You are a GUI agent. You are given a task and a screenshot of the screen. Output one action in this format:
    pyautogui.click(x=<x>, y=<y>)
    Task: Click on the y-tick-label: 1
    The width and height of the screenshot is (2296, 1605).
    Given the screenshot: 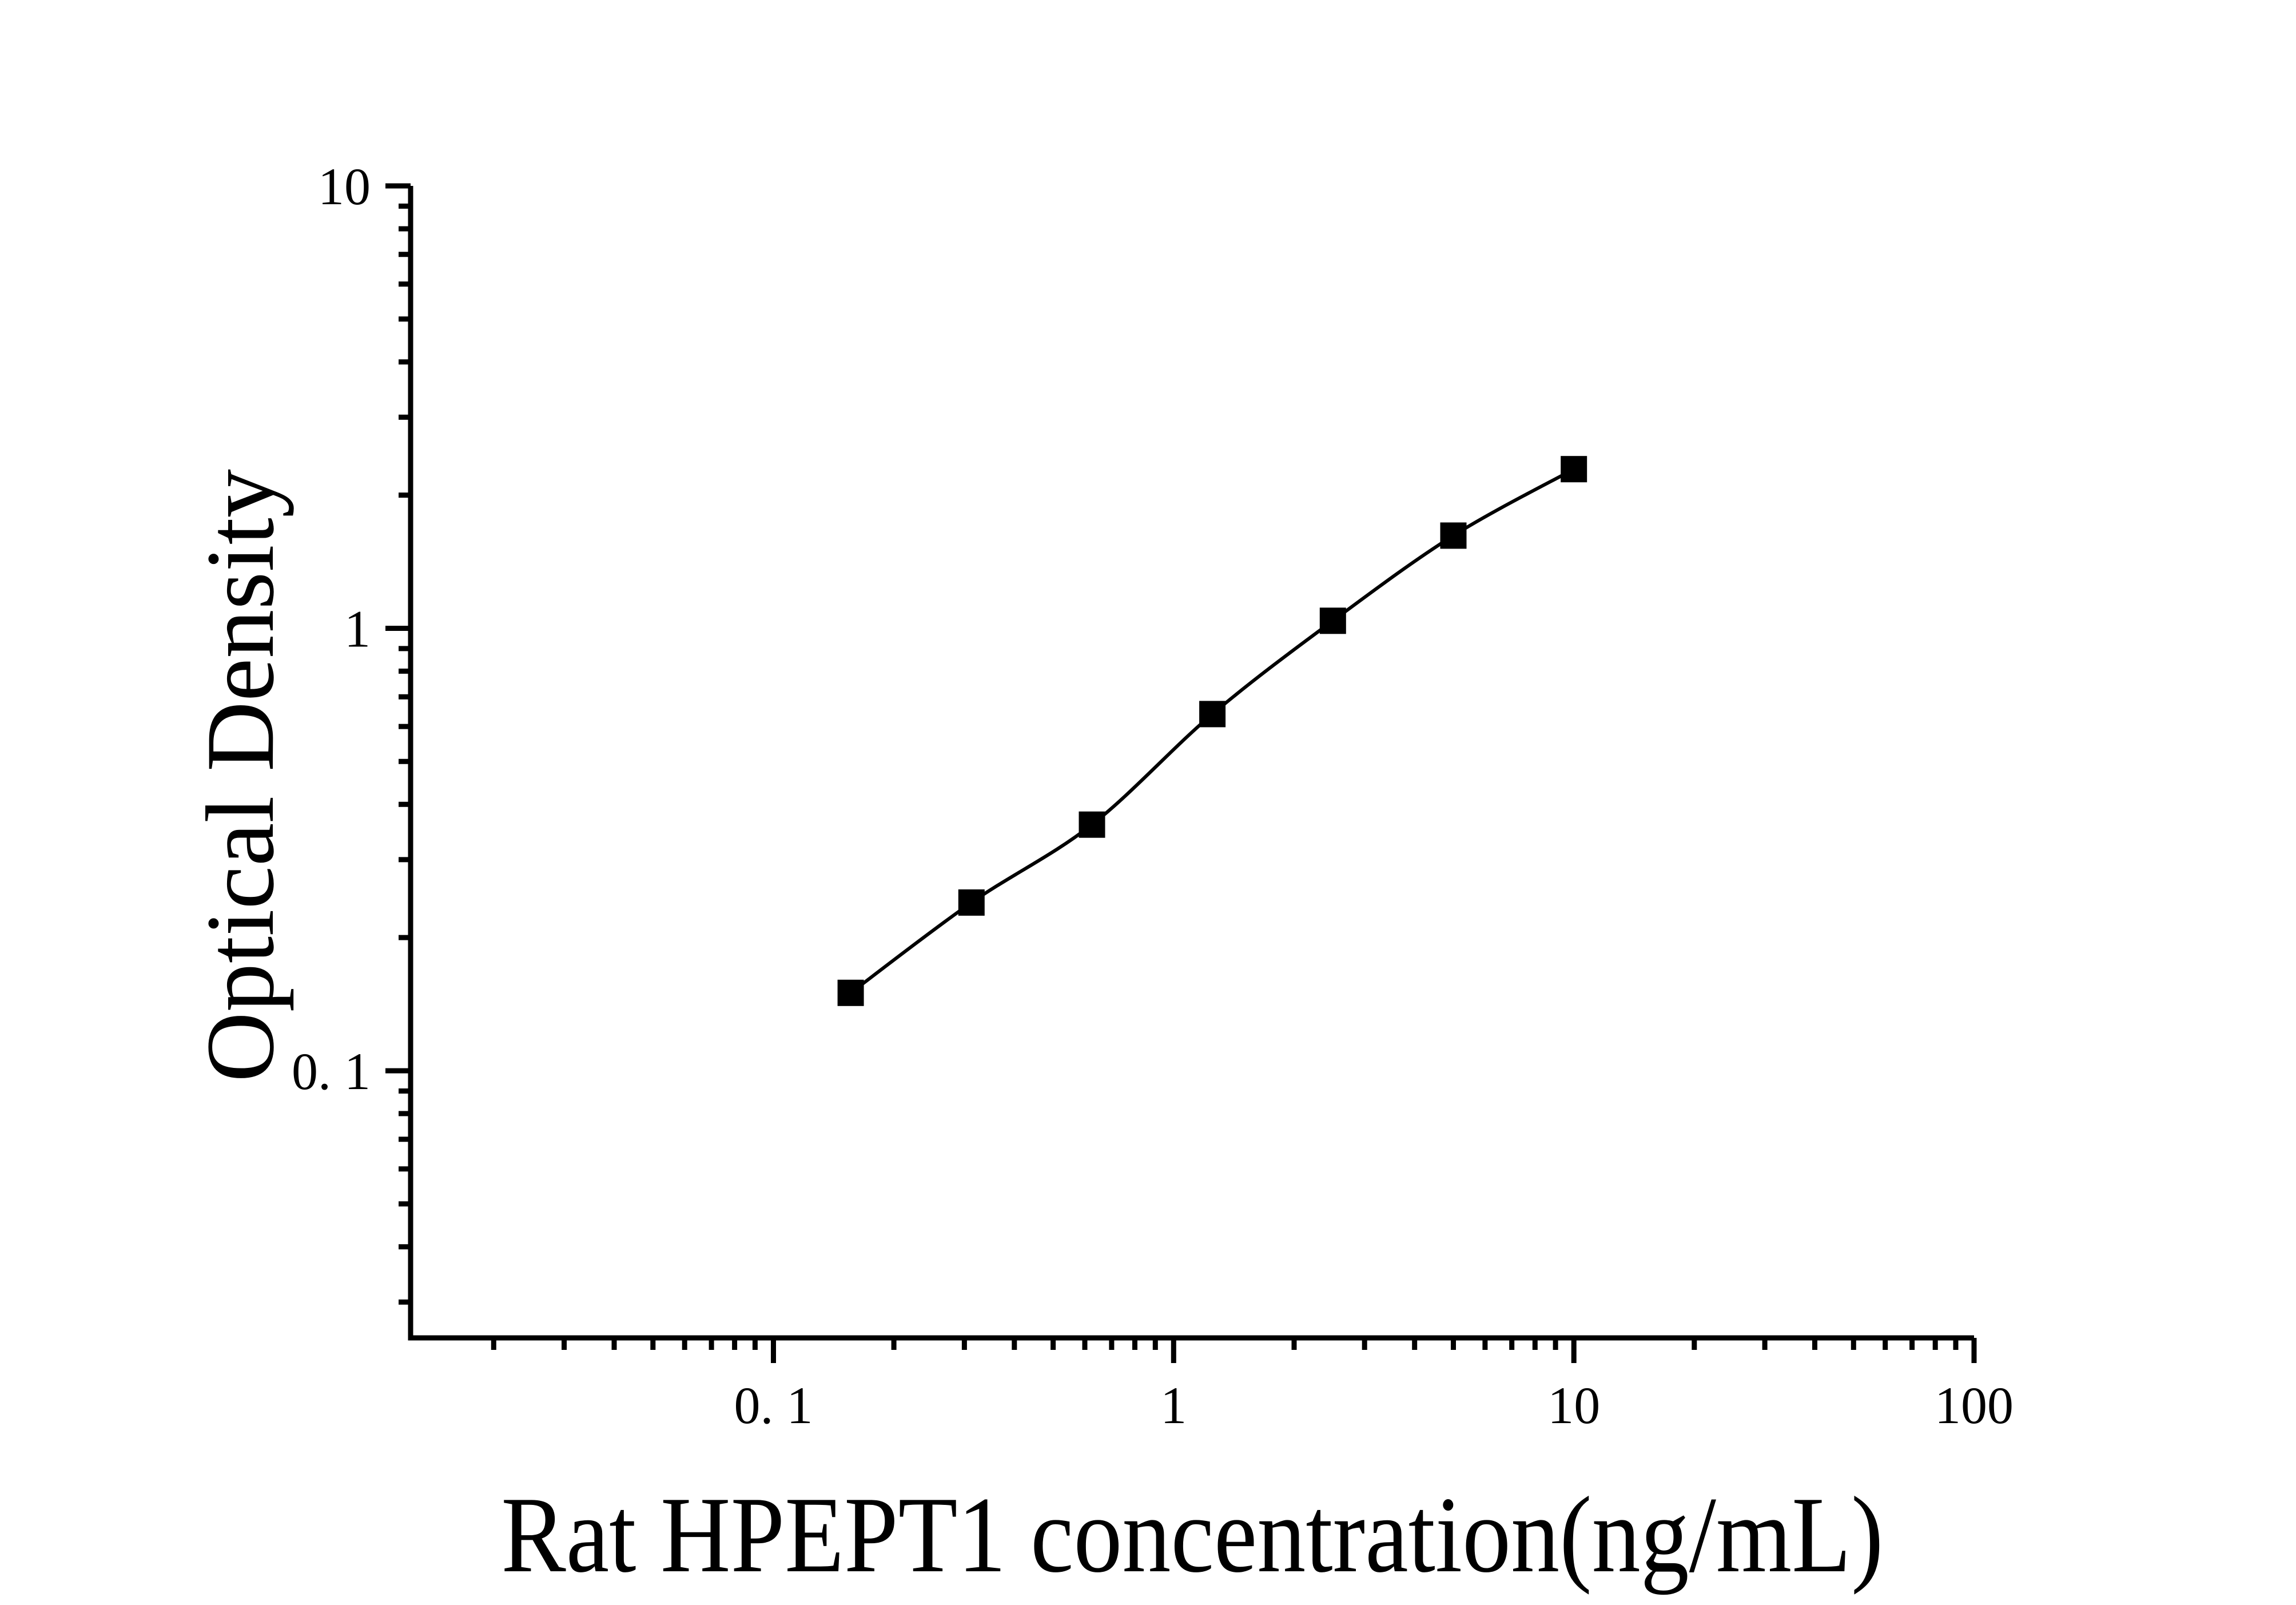 What is the action you would take?
    pyautogui.click(x=357, y=629)
    